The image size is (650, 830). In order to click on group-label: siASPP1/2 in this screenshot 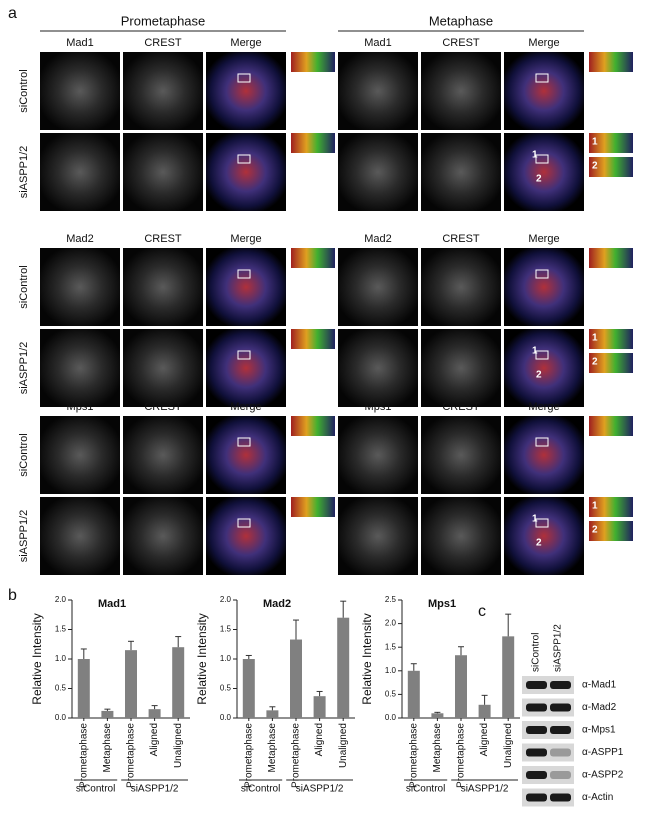, I will do `click(485, 789)`.